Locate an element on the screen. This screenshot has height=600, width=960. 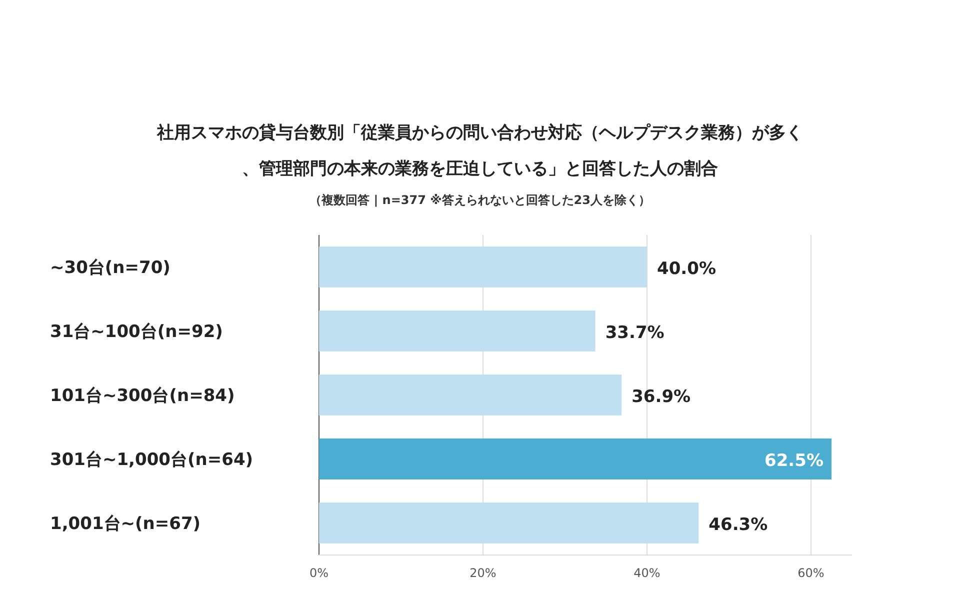
data-label: 36.9% is located at coordinates (661, 397).